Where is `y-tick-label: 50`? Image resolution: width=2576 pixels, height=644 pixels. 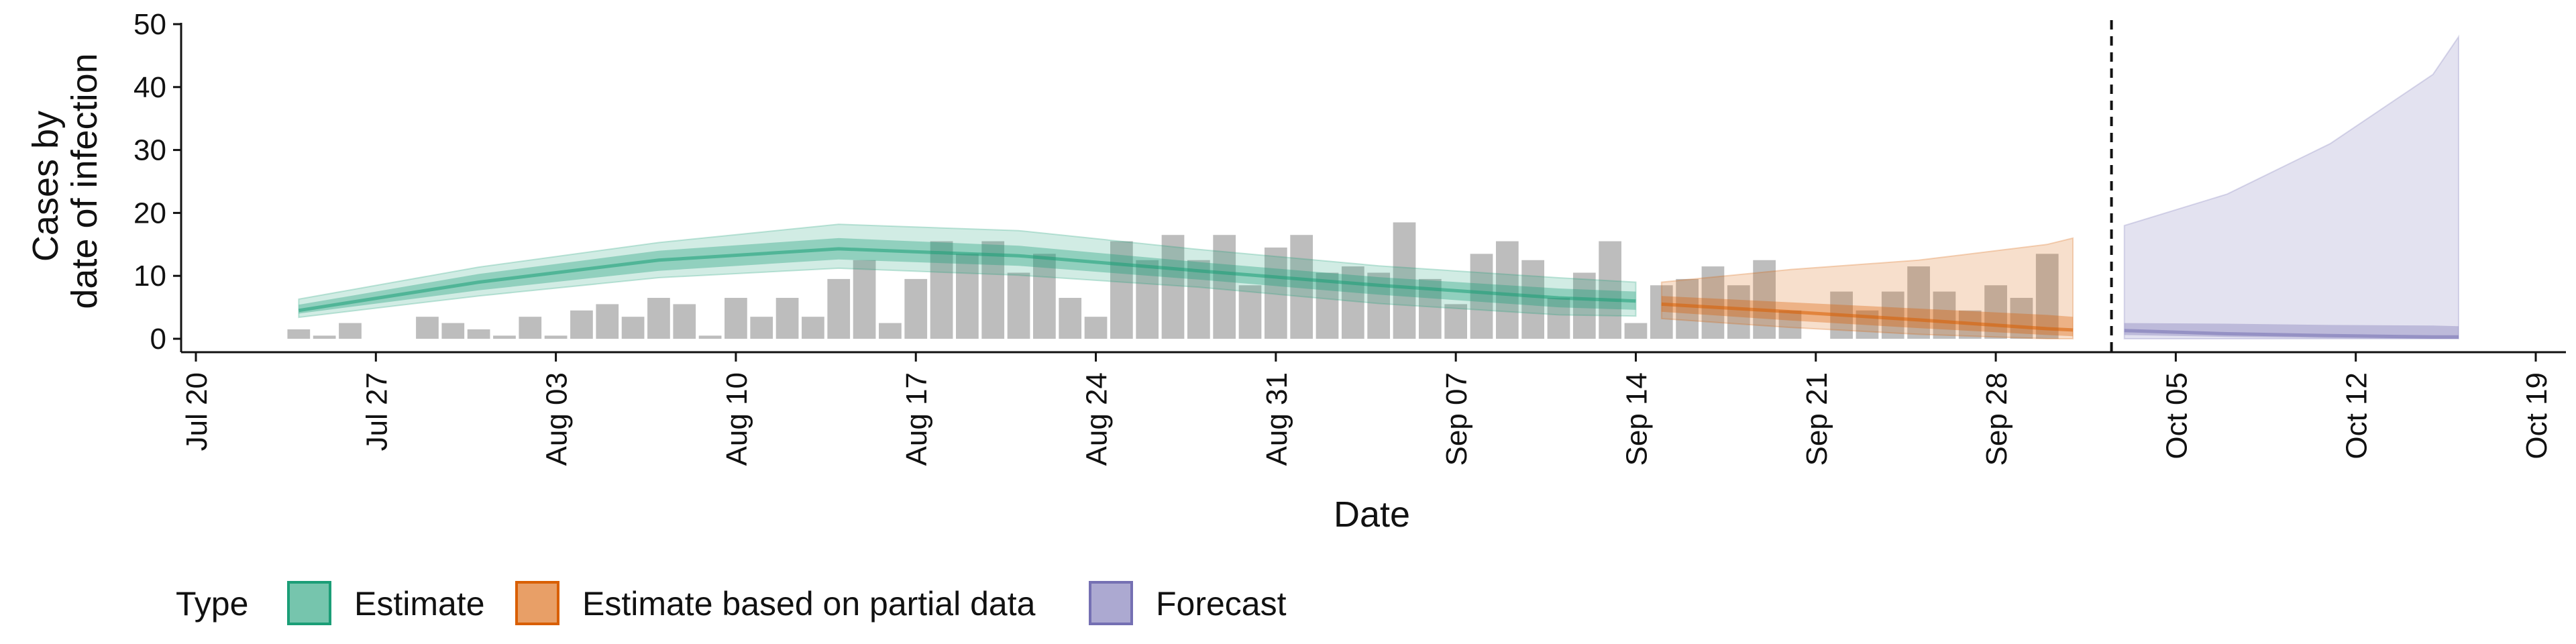
y-tick-label: 50 is located at coordinates (149, 24).